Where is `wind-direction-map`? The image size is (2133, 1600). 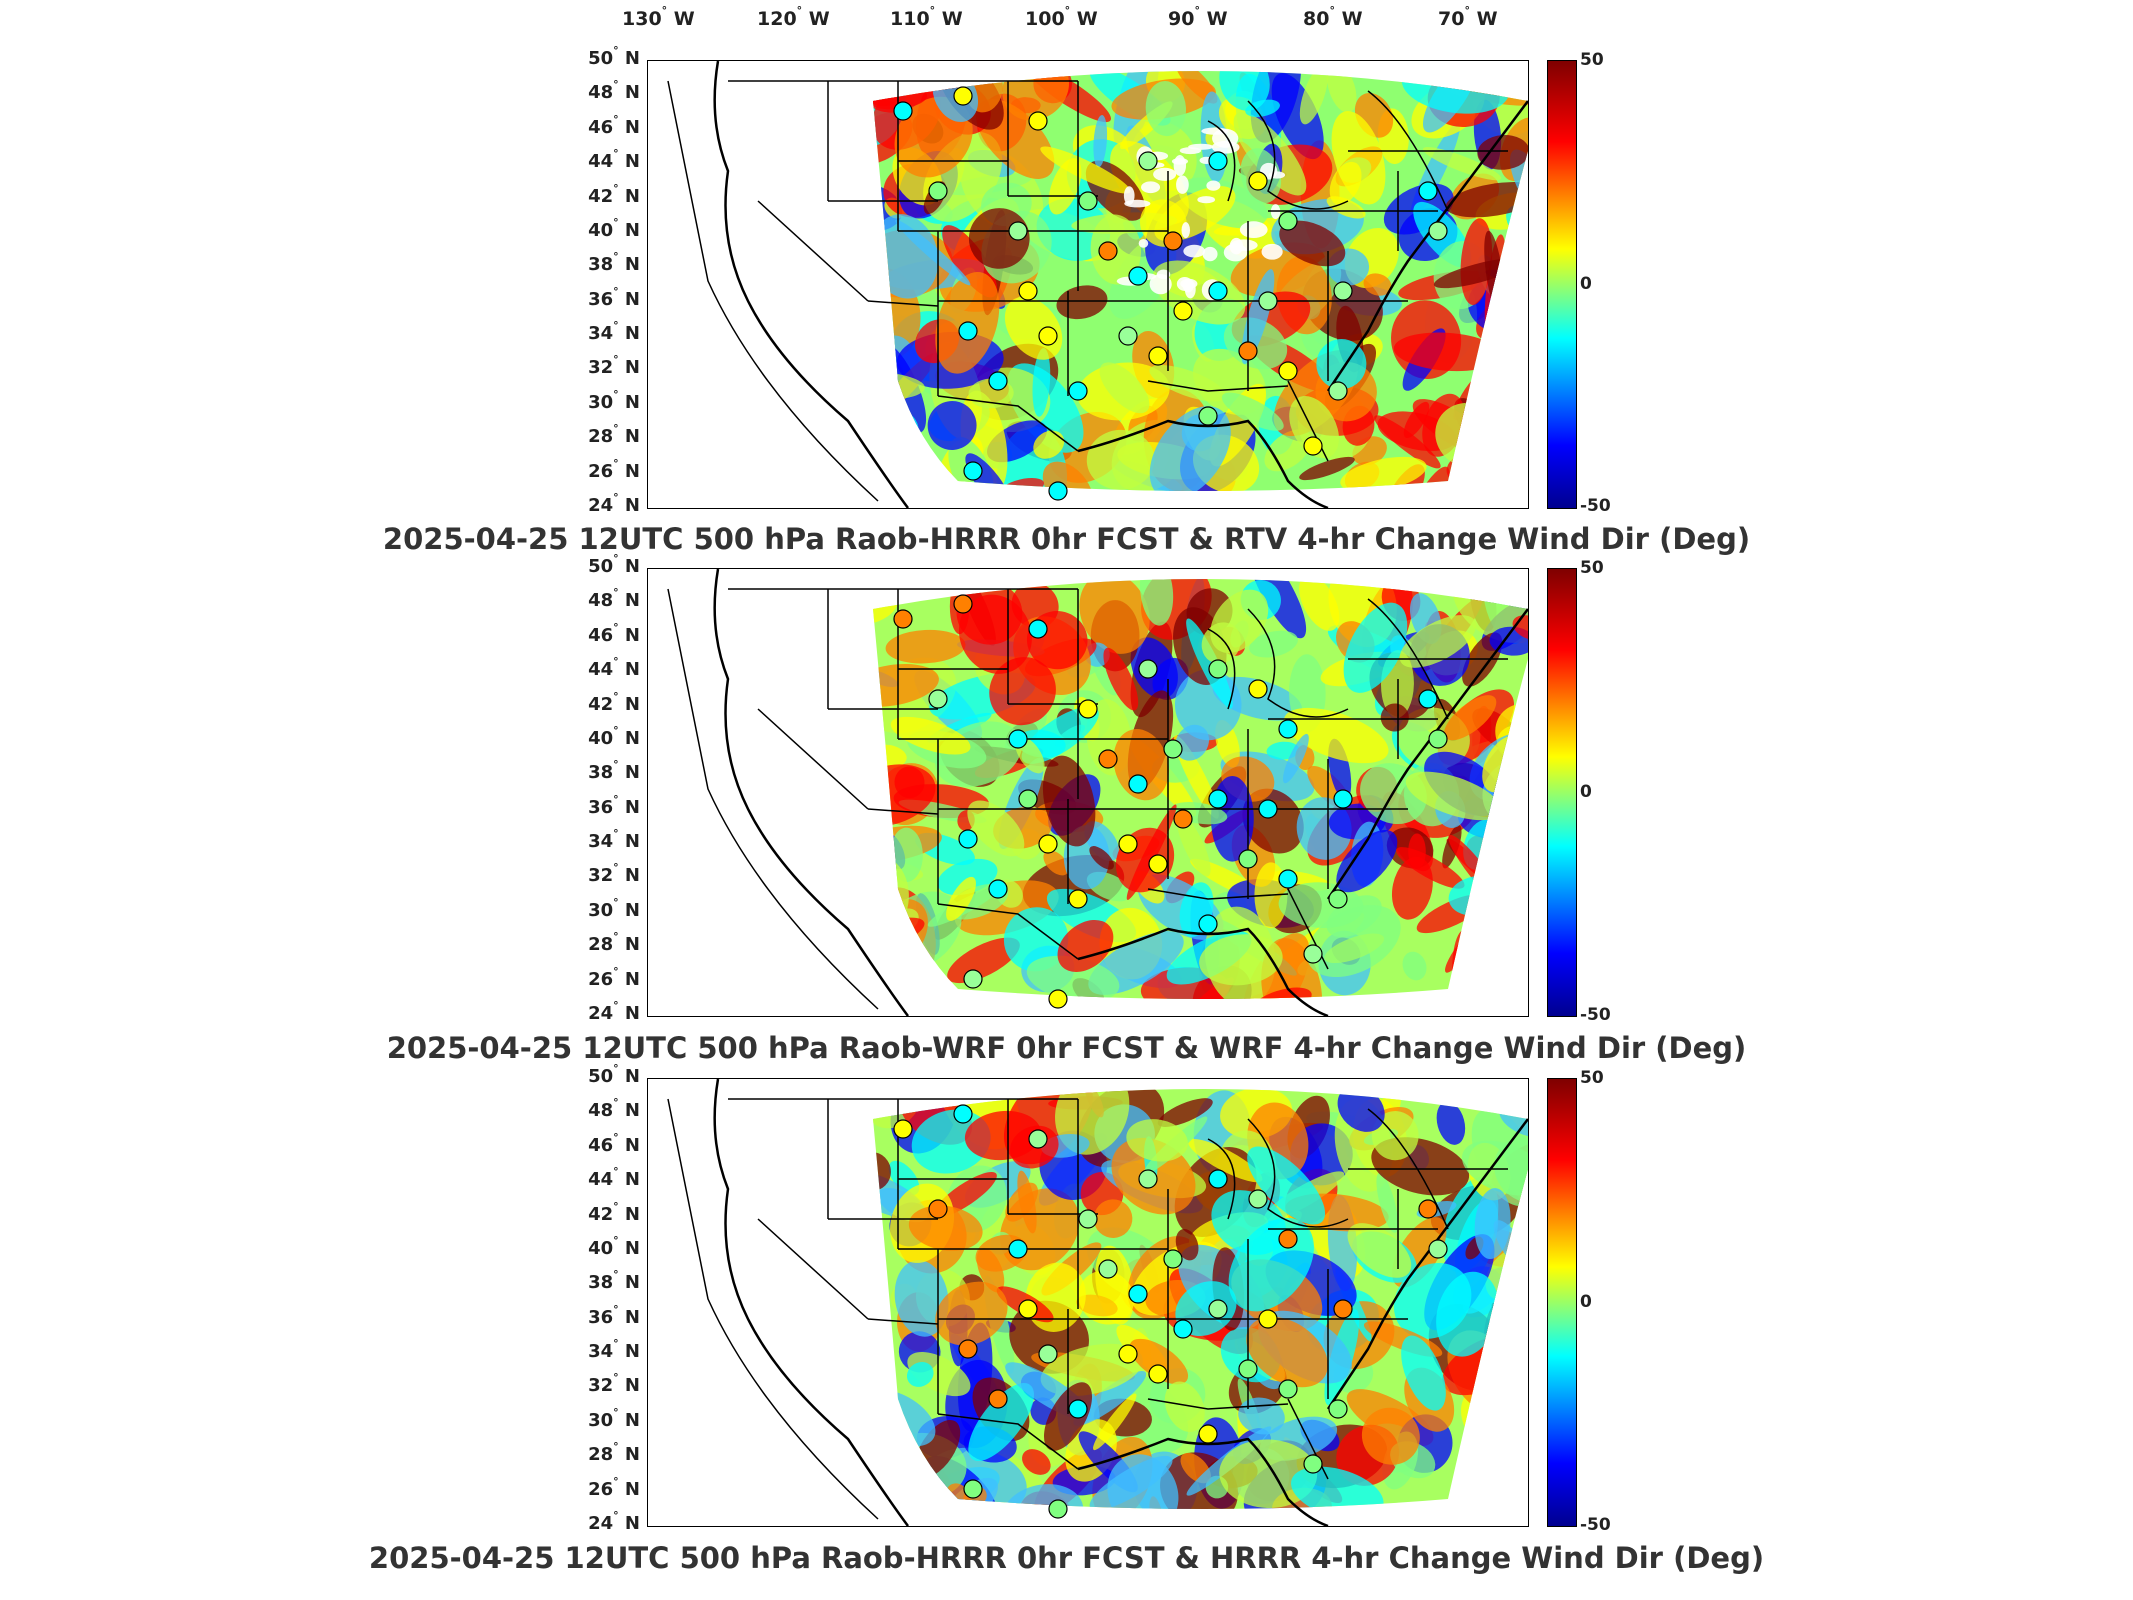
wind-direction-map is located at coordinates (1097, 792).